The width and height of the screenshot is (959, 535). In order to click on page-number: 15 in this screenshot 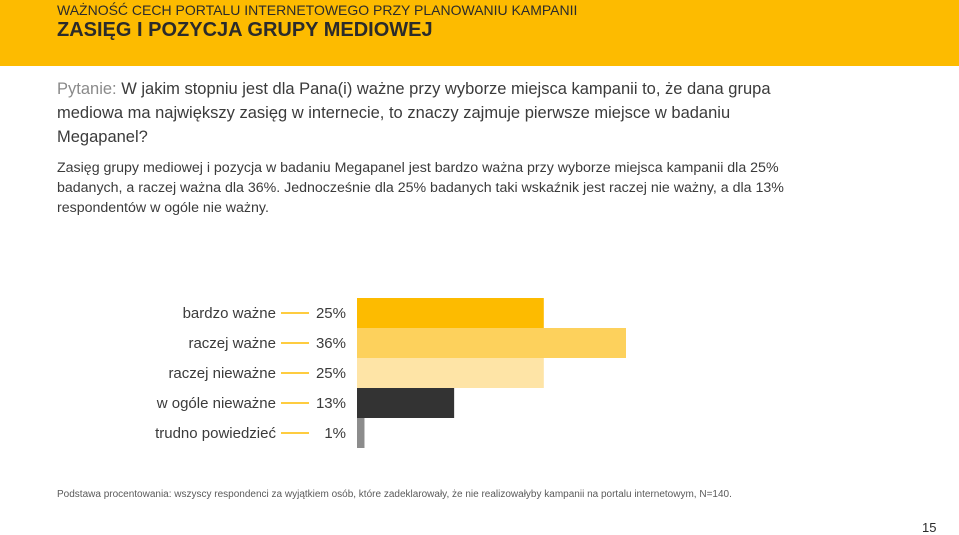, I will do `click(929, 527)`.